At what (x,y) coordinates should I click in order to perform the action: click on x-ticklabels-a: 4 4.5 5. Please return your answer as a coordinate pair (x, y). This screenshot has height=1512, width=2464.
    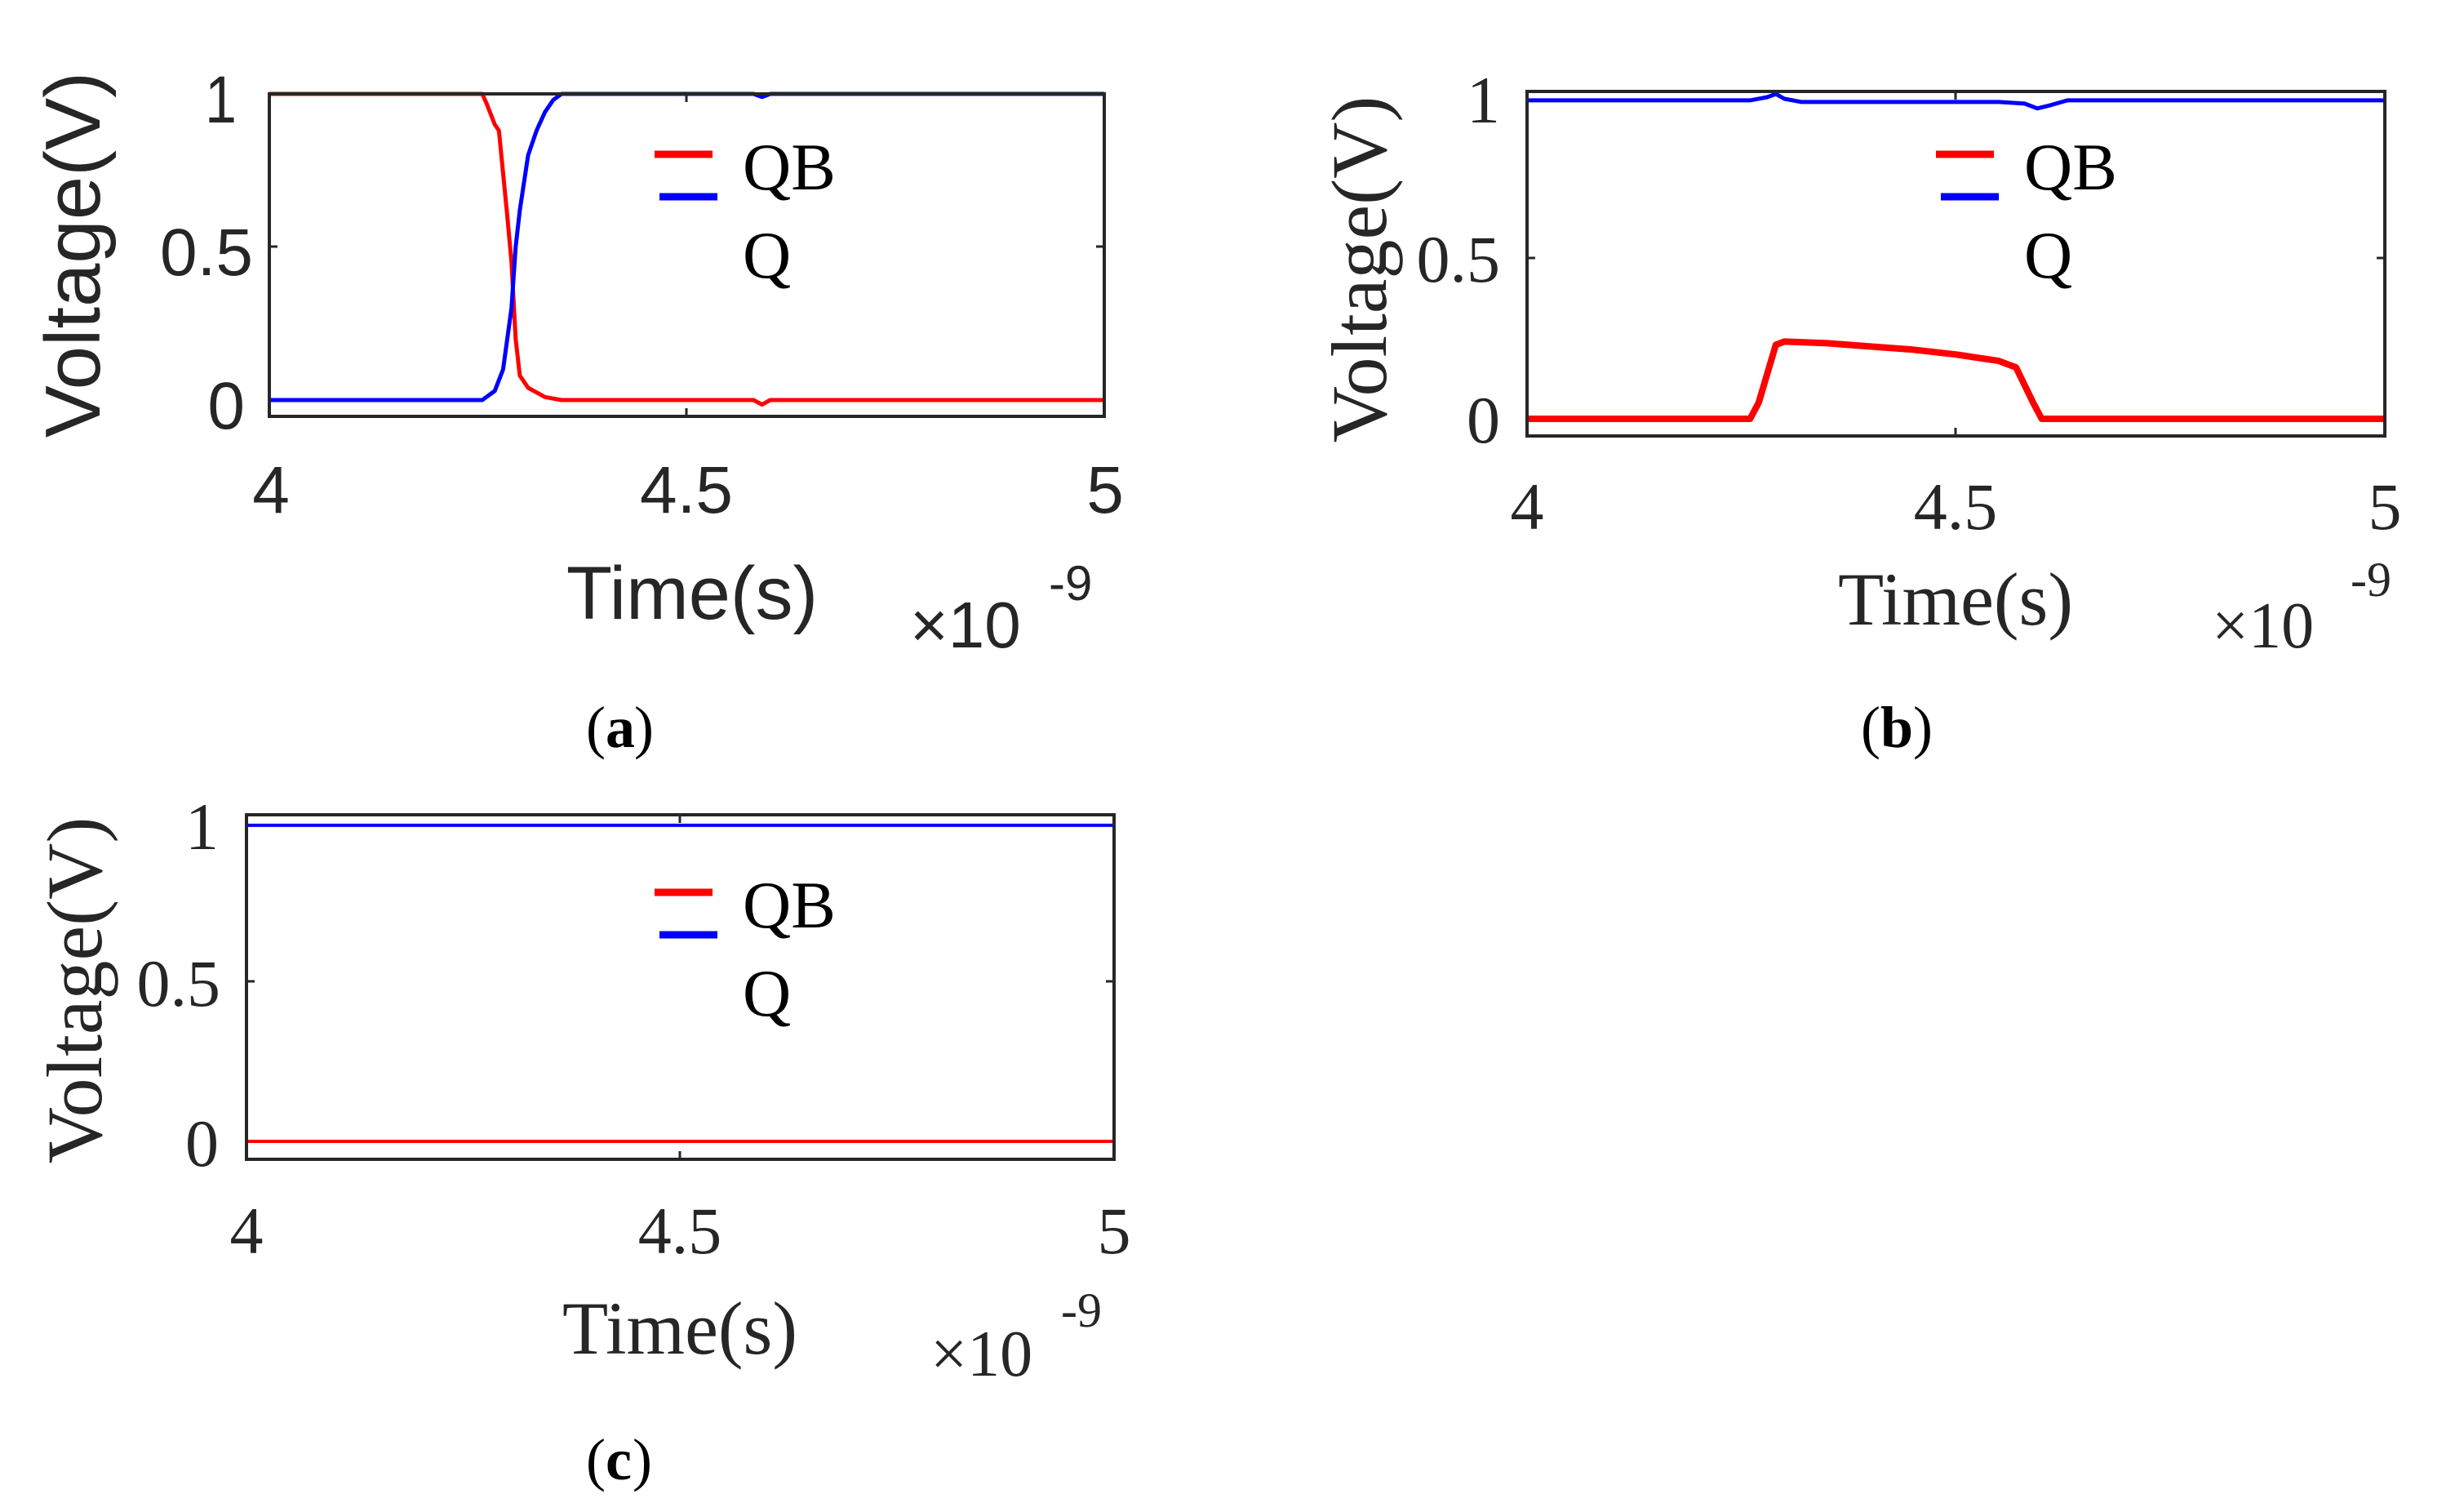
    Looking at the image, I should click on (688, 490).